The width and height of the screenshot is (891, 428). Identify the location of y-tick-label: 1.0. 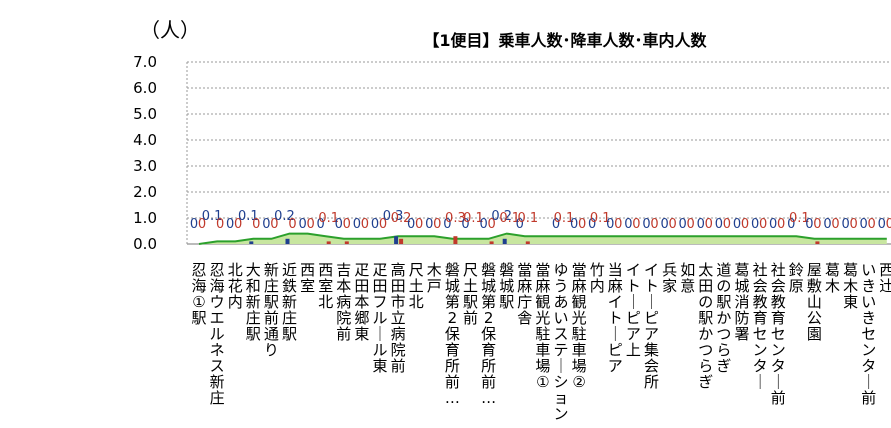
(145, 218).